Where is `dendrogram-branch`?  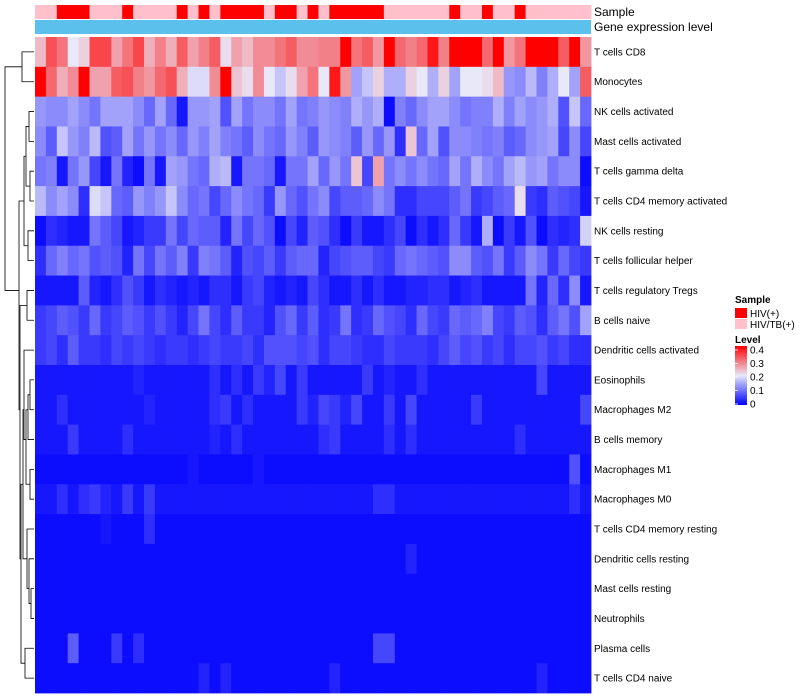 dendrogram-branch is located at coordinates (31, 126).